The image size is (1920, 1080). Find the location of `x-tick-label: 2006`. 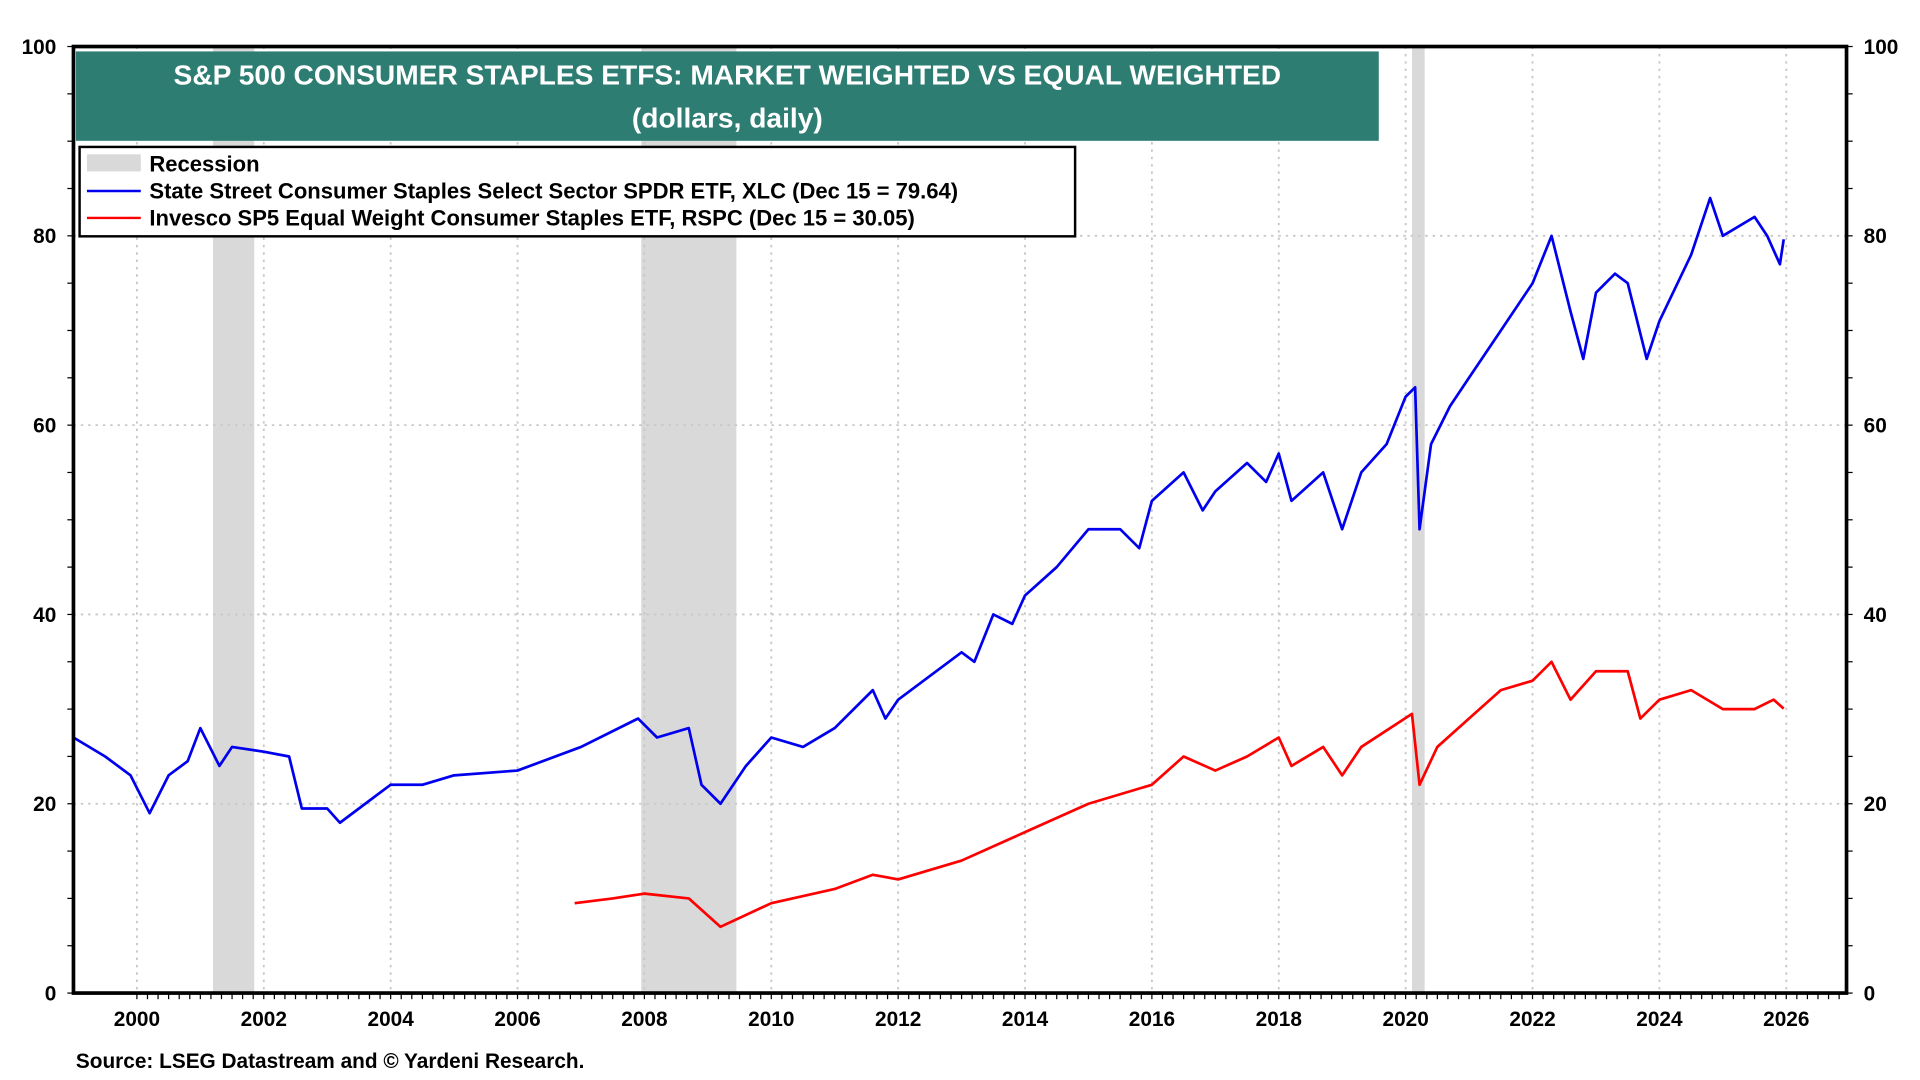

x-tick-label: 2006 is located at coordinates (517, 1019).